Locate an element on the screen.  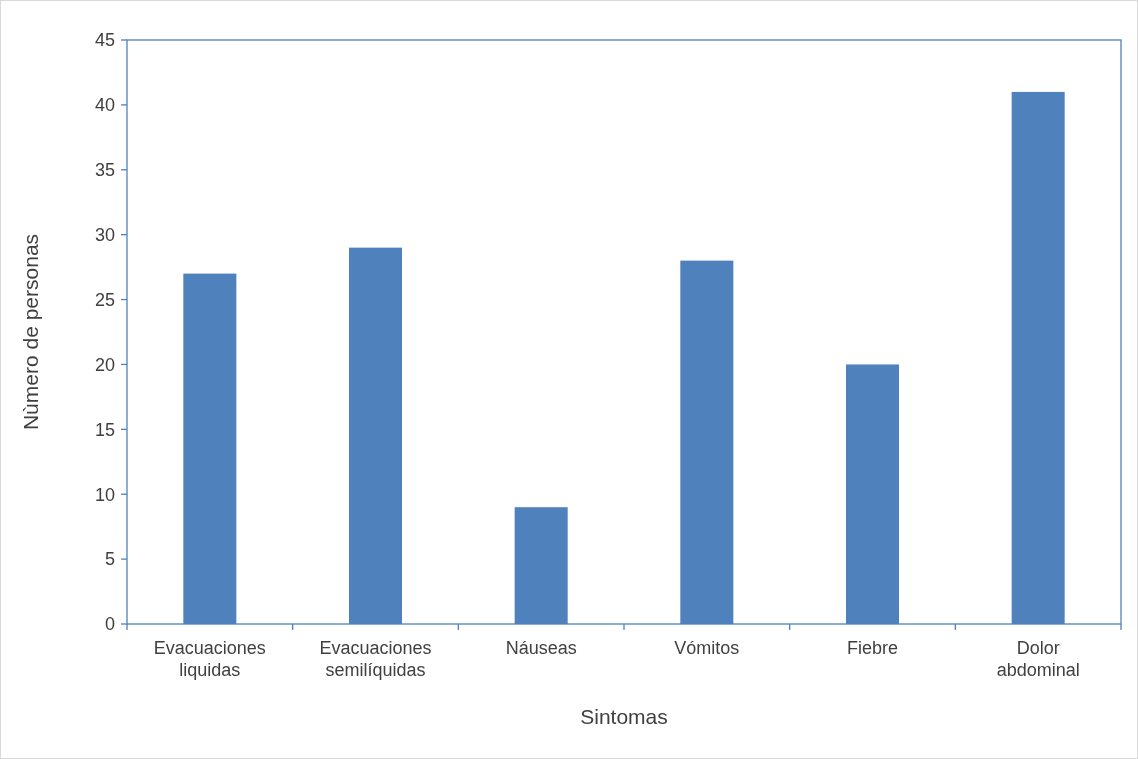
y-tick-label: 25 is located at coordinates (104, 299).